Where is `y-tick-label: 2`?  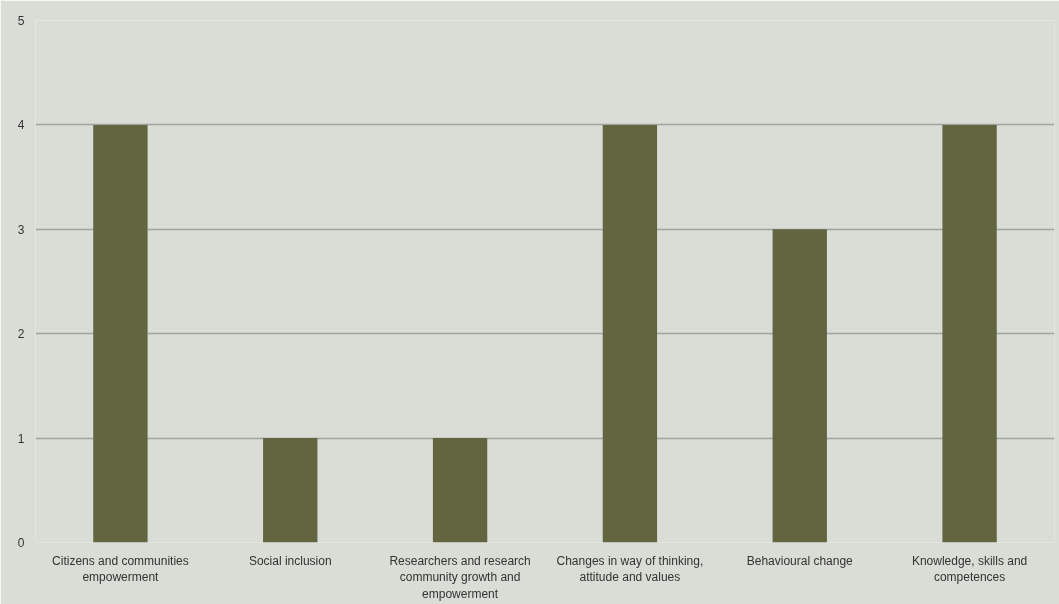 y-tick-label: 2 is located at coordinates (21, 334).